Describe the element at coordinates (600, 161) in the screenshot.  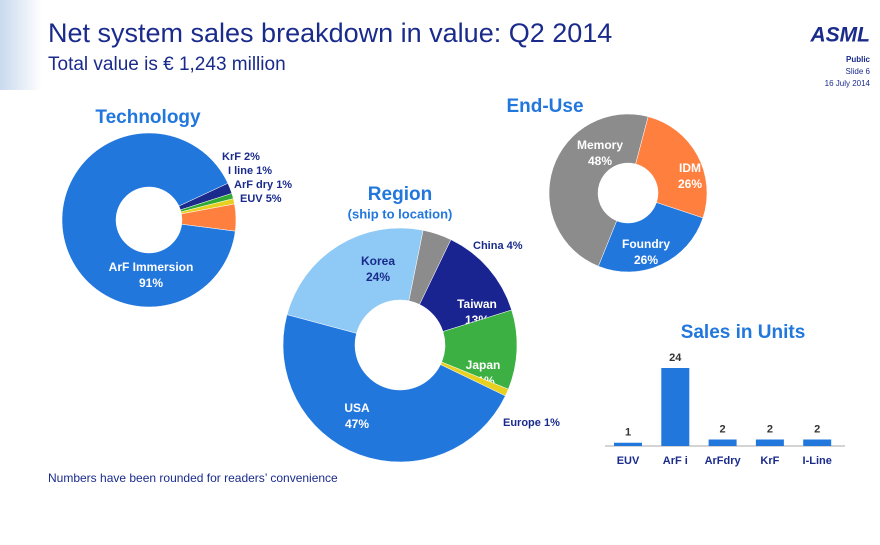
I see `slice-value: 48%` at that location.